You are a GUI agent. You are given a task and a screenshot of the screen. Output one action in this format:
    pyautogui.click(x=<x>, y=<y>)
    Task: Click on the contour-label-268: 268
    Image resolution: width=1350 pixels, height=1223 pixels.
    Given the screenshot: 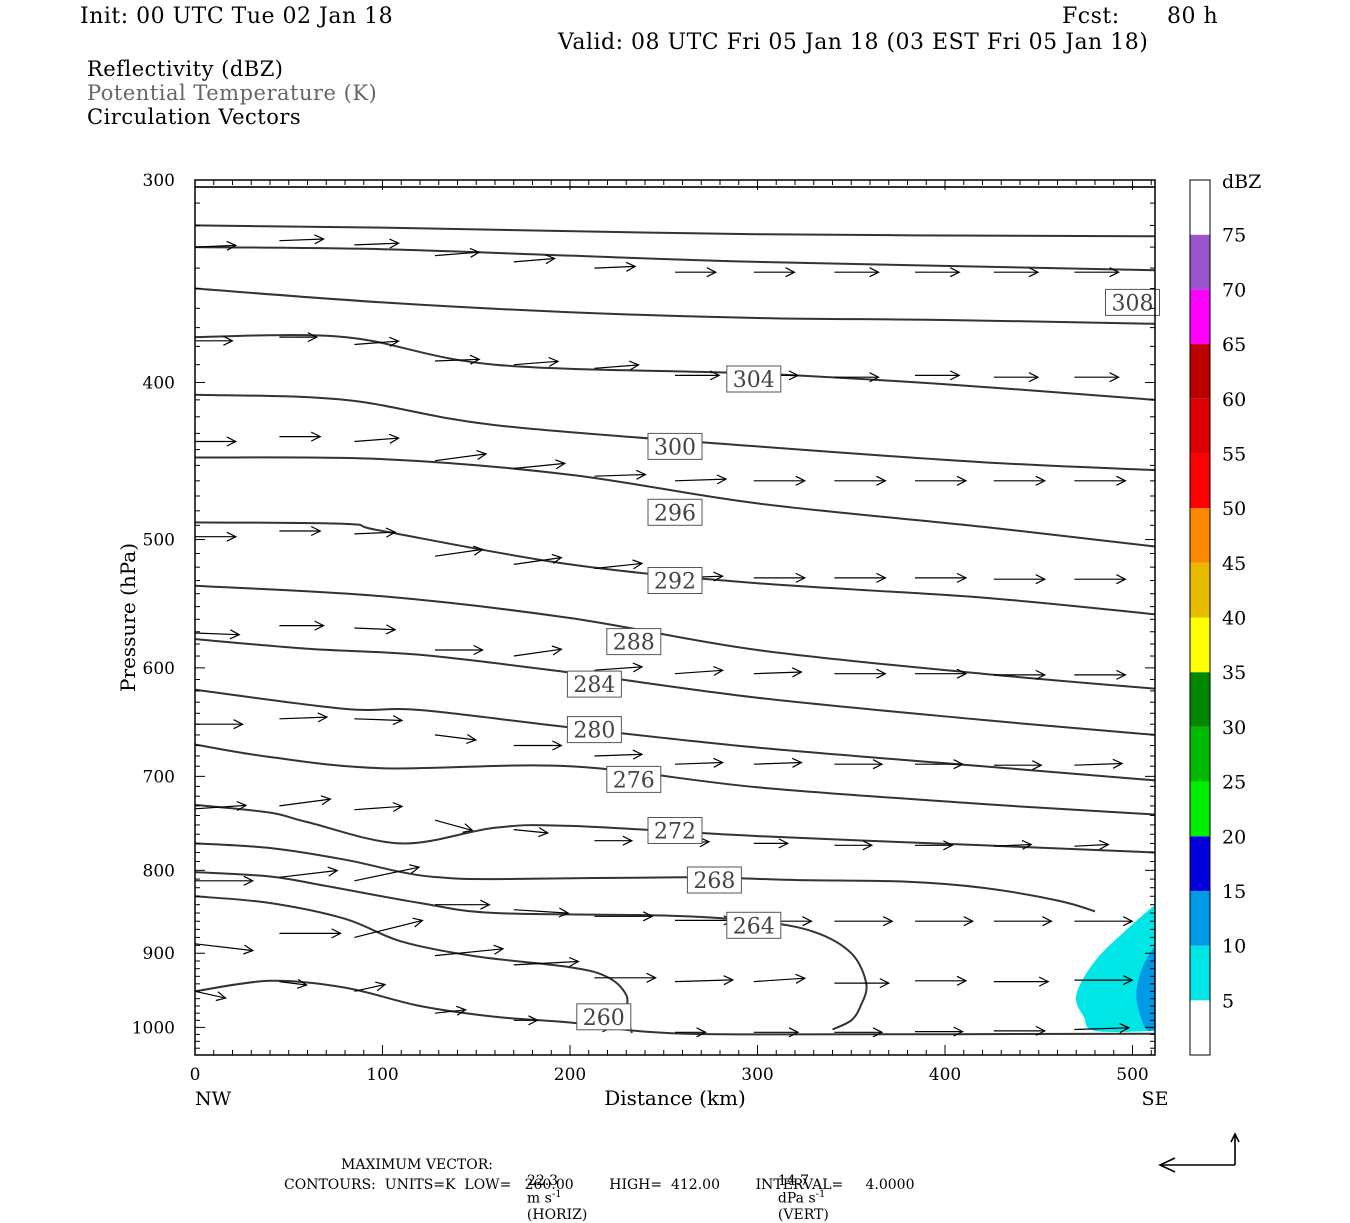 What is the action you would take?
    pyautogui.click(x=714, y=880)
    